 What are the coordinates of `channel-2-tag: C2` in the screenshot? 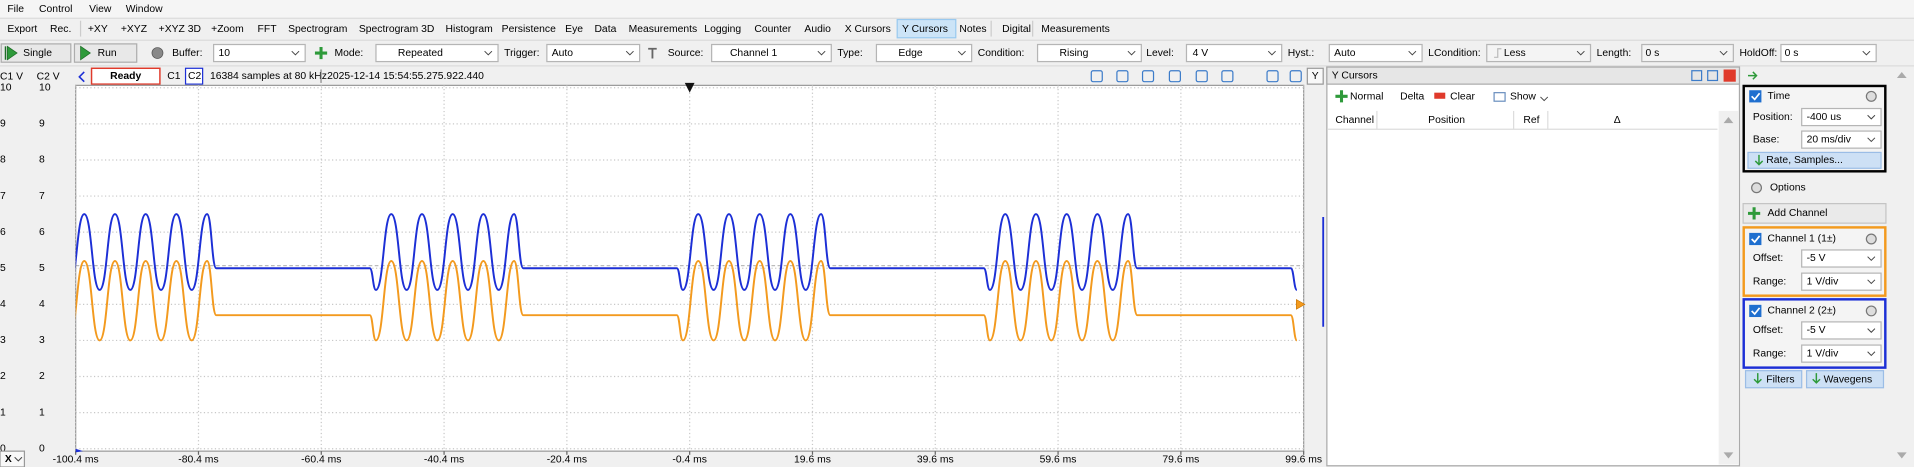 It's located at (194, 76).